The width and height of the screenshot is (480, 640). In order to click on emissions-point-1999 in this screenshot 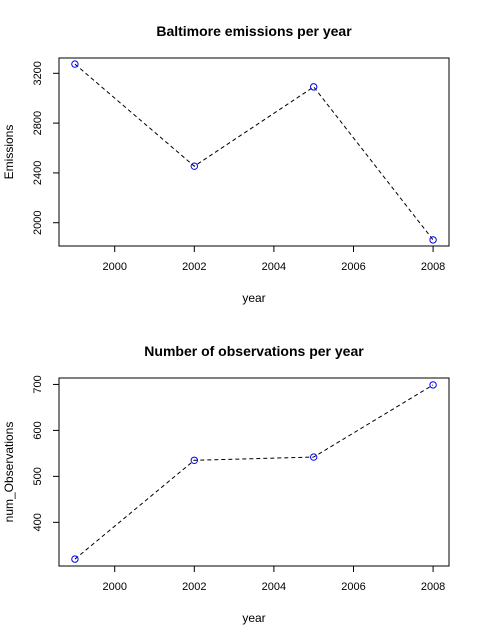, I will do `click(75, 64)`.